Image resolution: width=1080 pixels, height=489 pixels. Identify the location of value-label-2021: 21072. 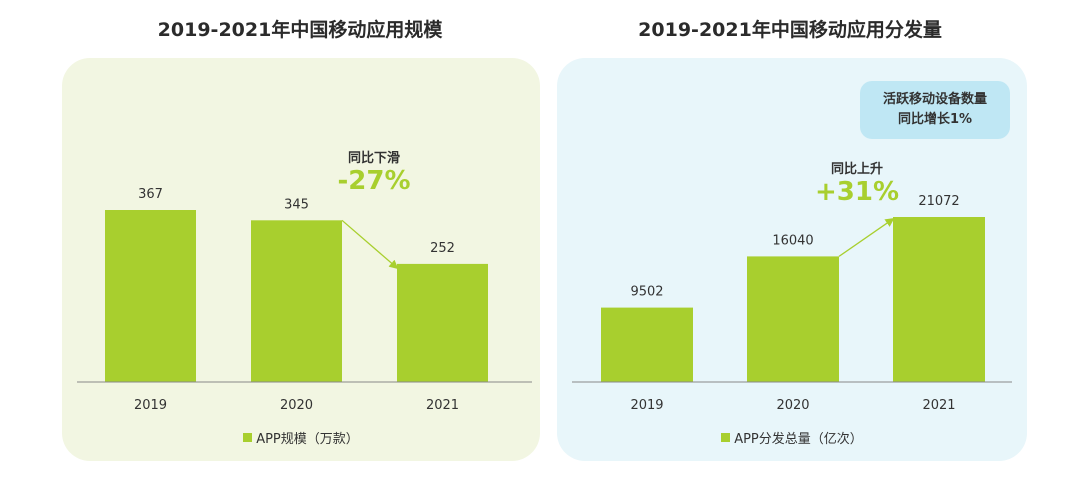
(938, 201).